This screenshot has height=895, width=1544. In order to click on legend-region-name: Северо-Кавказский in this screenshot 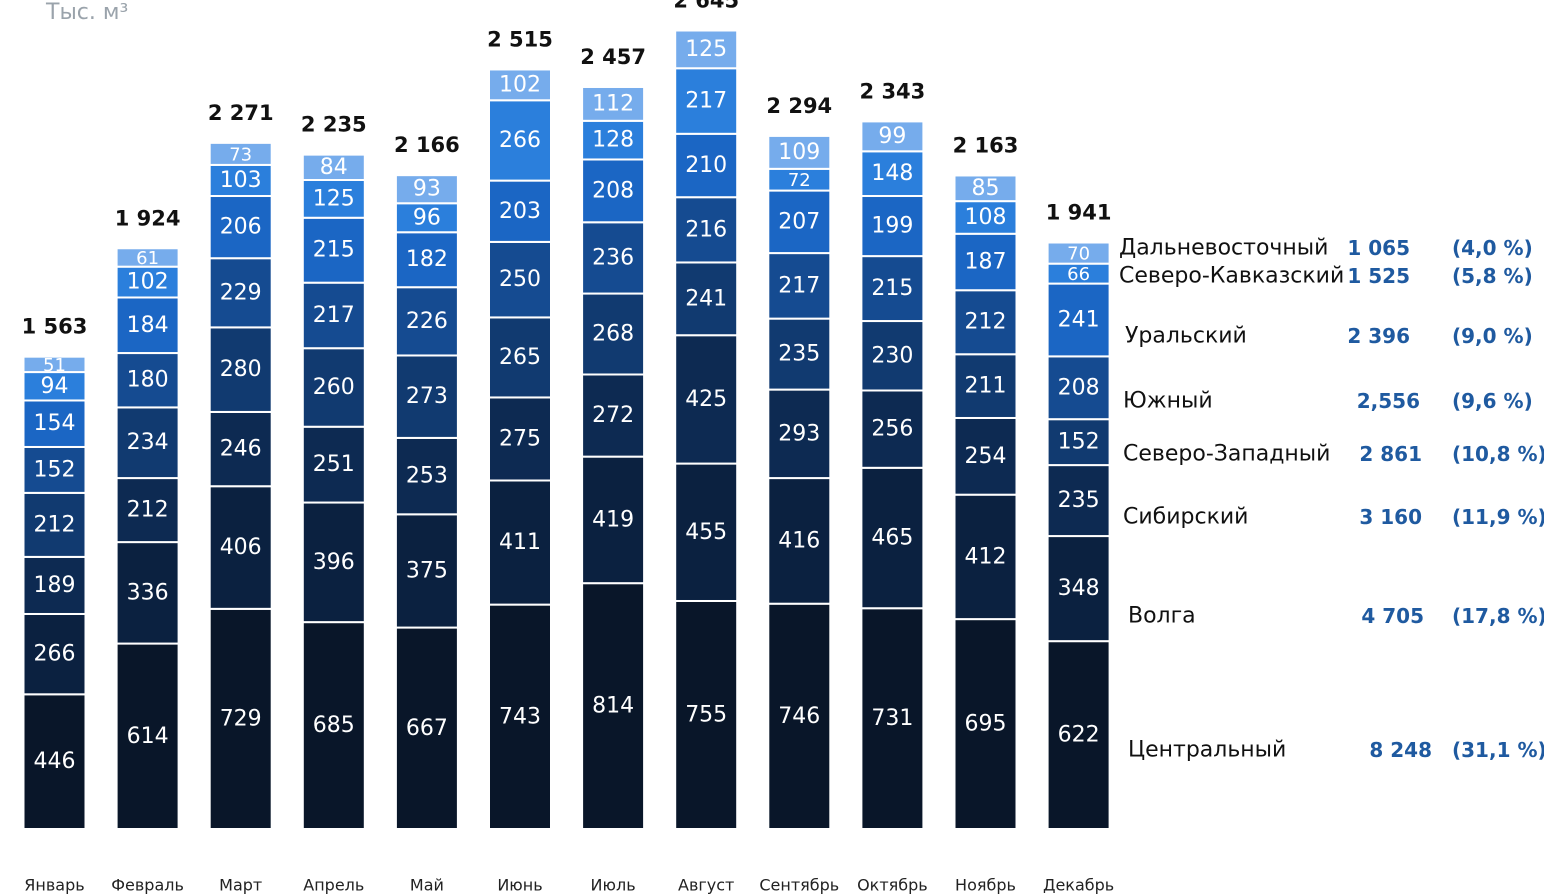, I will do `click(1231, 276)`.